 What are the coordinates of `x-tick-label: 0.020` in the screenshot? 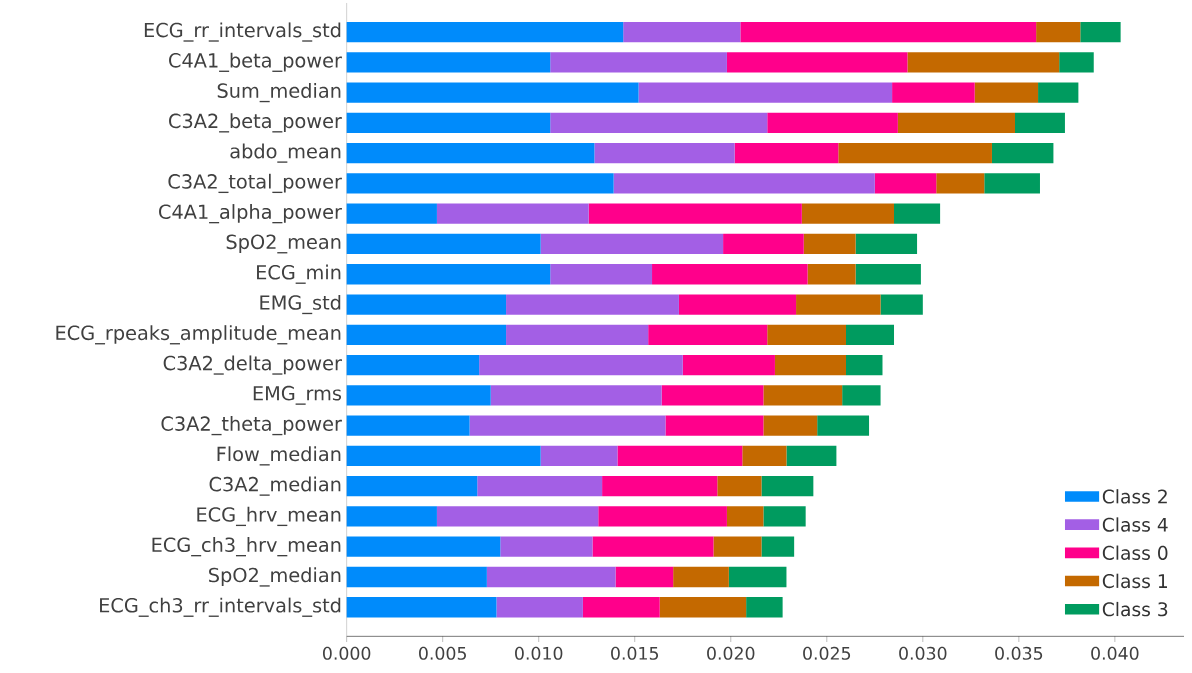 It's located at (731, 653).